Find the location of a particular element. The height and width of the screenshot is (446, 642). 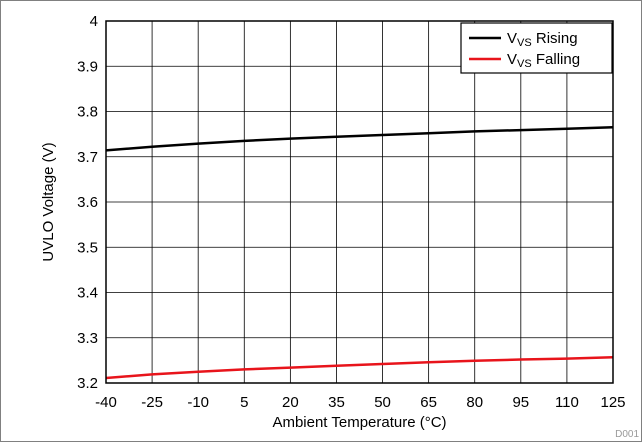

x-tick-labels: -40 -25 -10 5 20 35 50 65 80 95 110 125 is located at coordinates (360, 402).